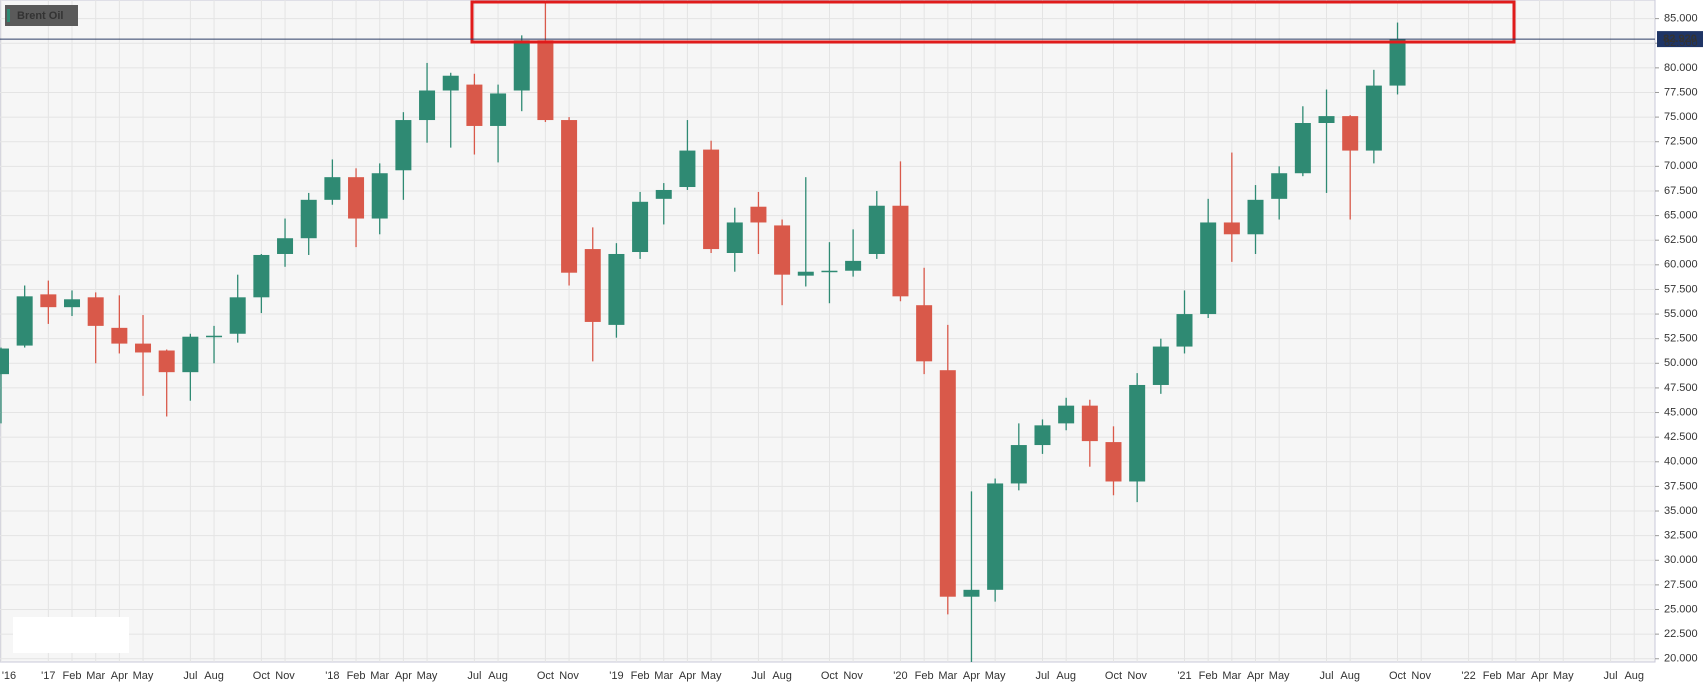  What do you see at coordinates (1468, 676) in the screenshot?
I see `x-tick-label: '22` at bounding box center [1468, 676].